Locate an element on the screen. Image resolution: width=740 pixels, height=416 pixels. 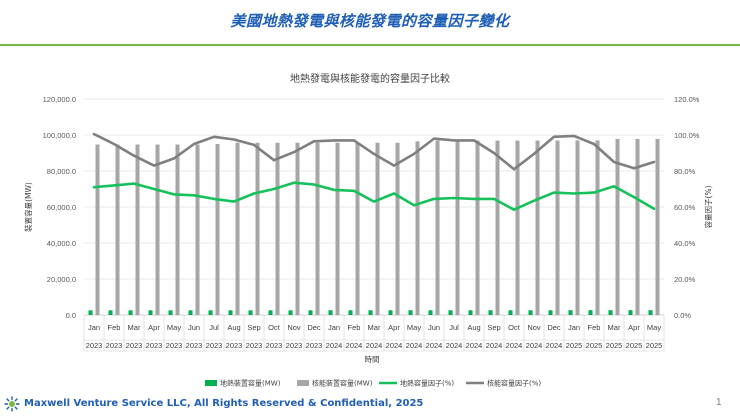
geothermal-capacity-factor-line is located at coordinates (374, 196).